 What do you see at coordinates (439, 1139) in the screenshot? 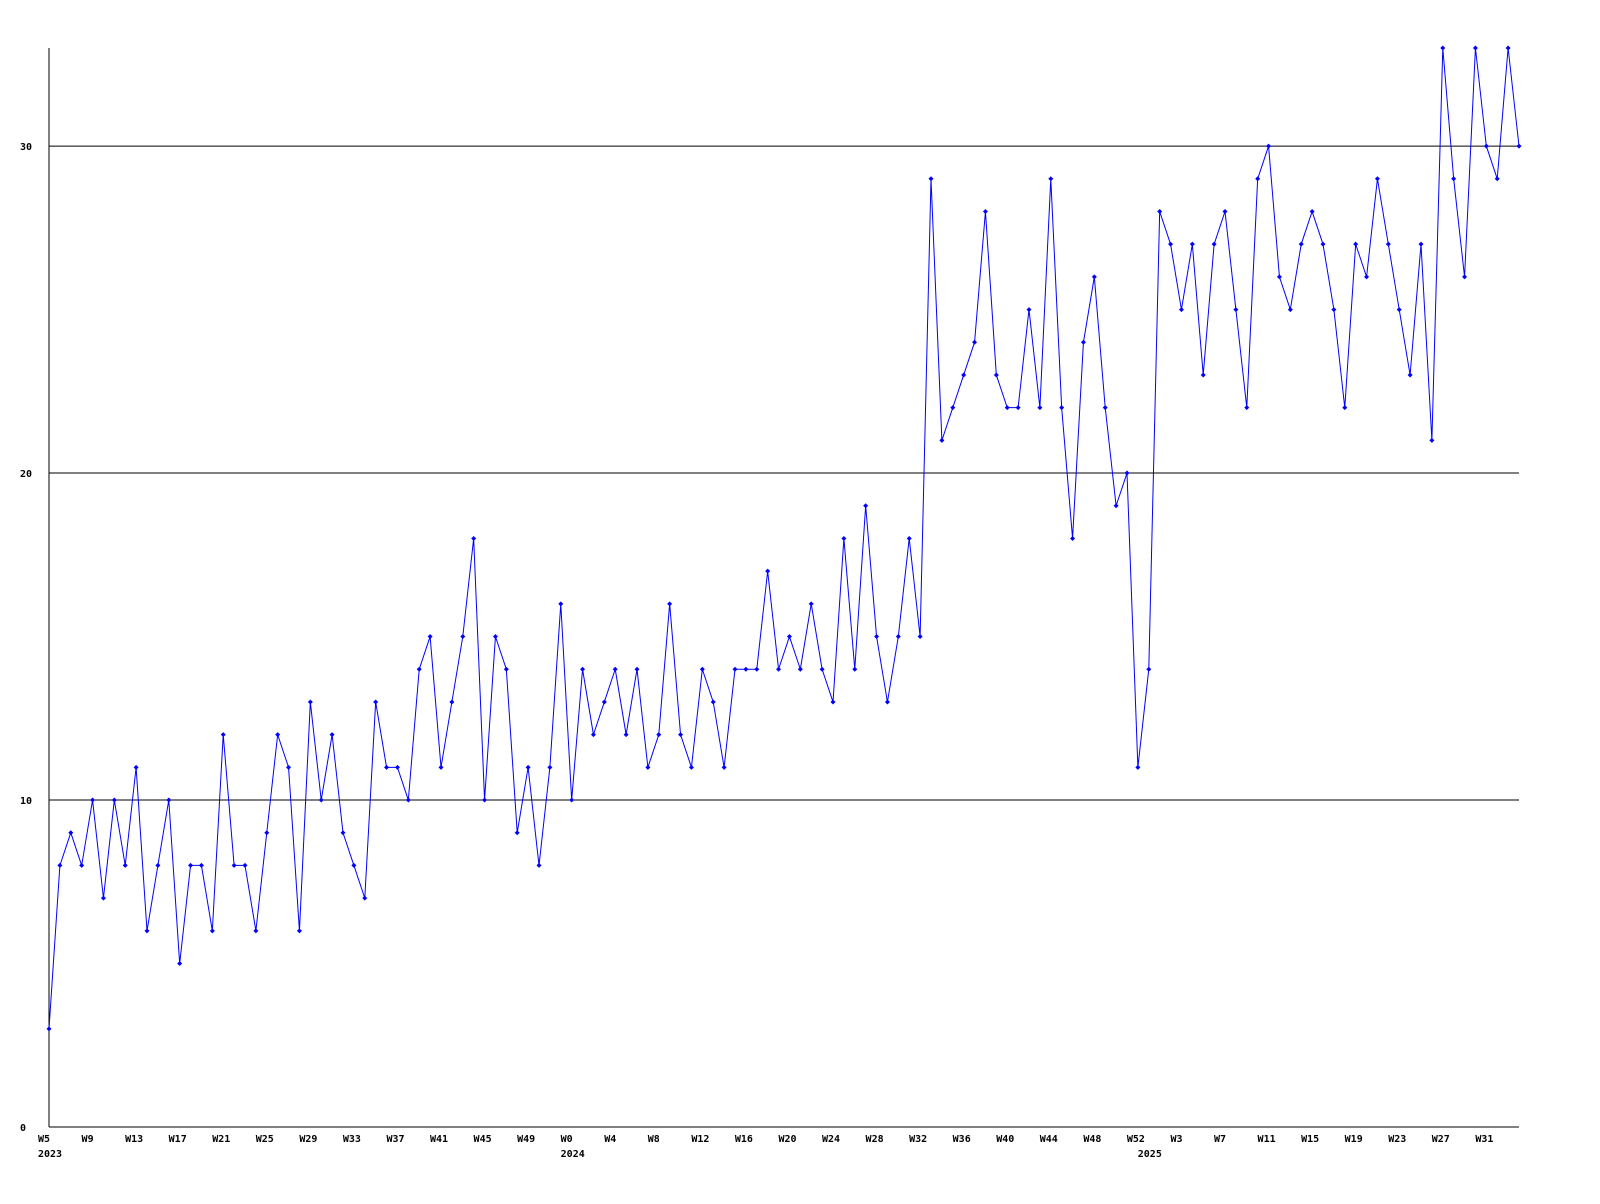
I see `x-tick-label: W41` at bounding box center [439, 1139].